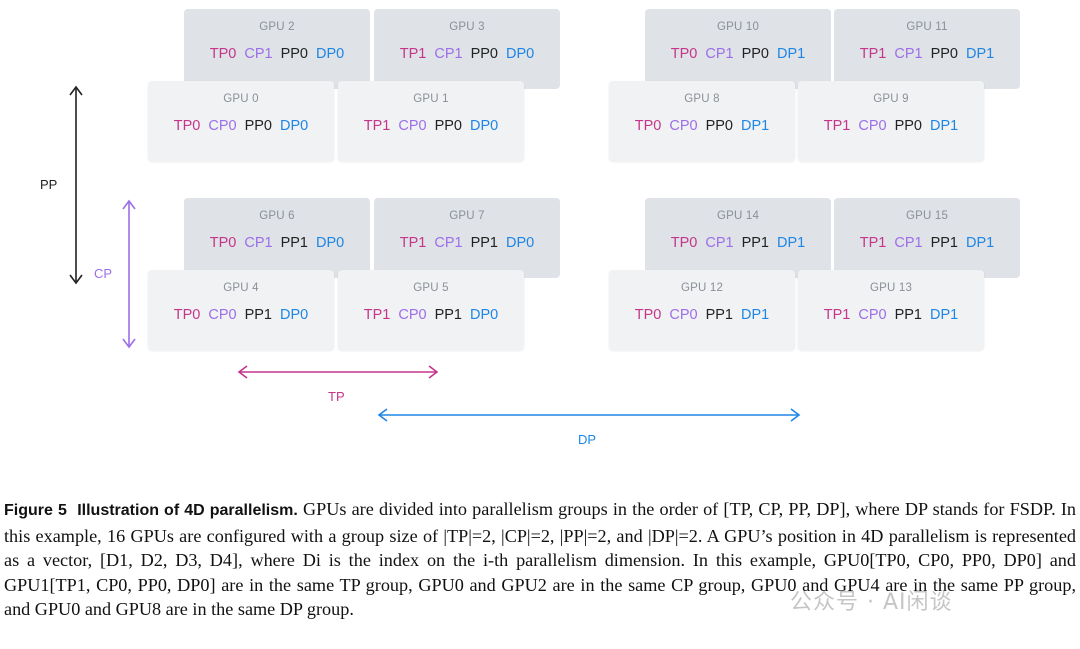 This screenshot has width=1080, height=649. What do you see at coordinates (702, 288) in the screenshot?
I see `gpu-name: GPU 12` at bounding box center [702, 288].